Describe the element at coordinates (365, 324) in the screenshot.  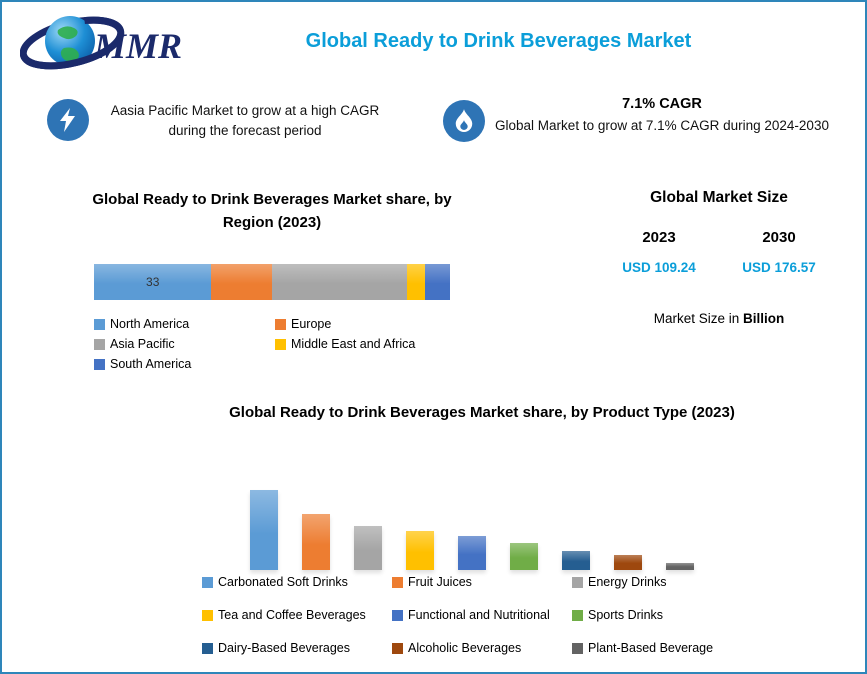
I see `legend-item: Europe` at that location.